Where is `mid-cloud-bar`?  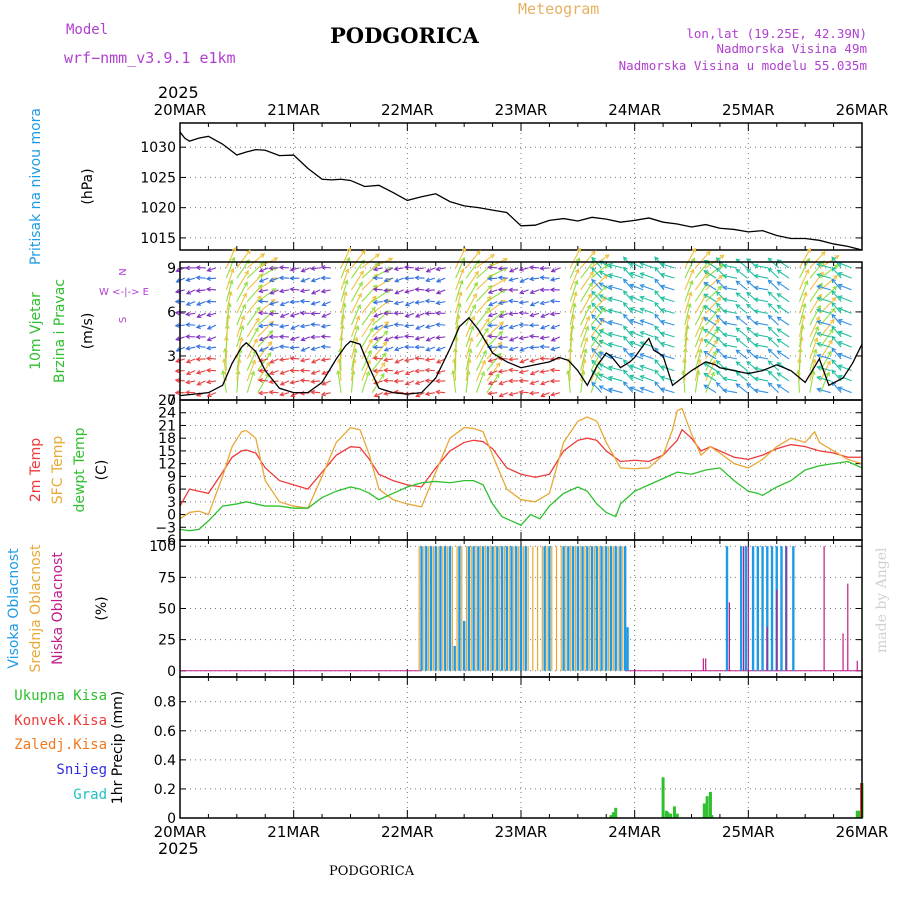 mid-cloud-bar is located at coordinates (433, 608).